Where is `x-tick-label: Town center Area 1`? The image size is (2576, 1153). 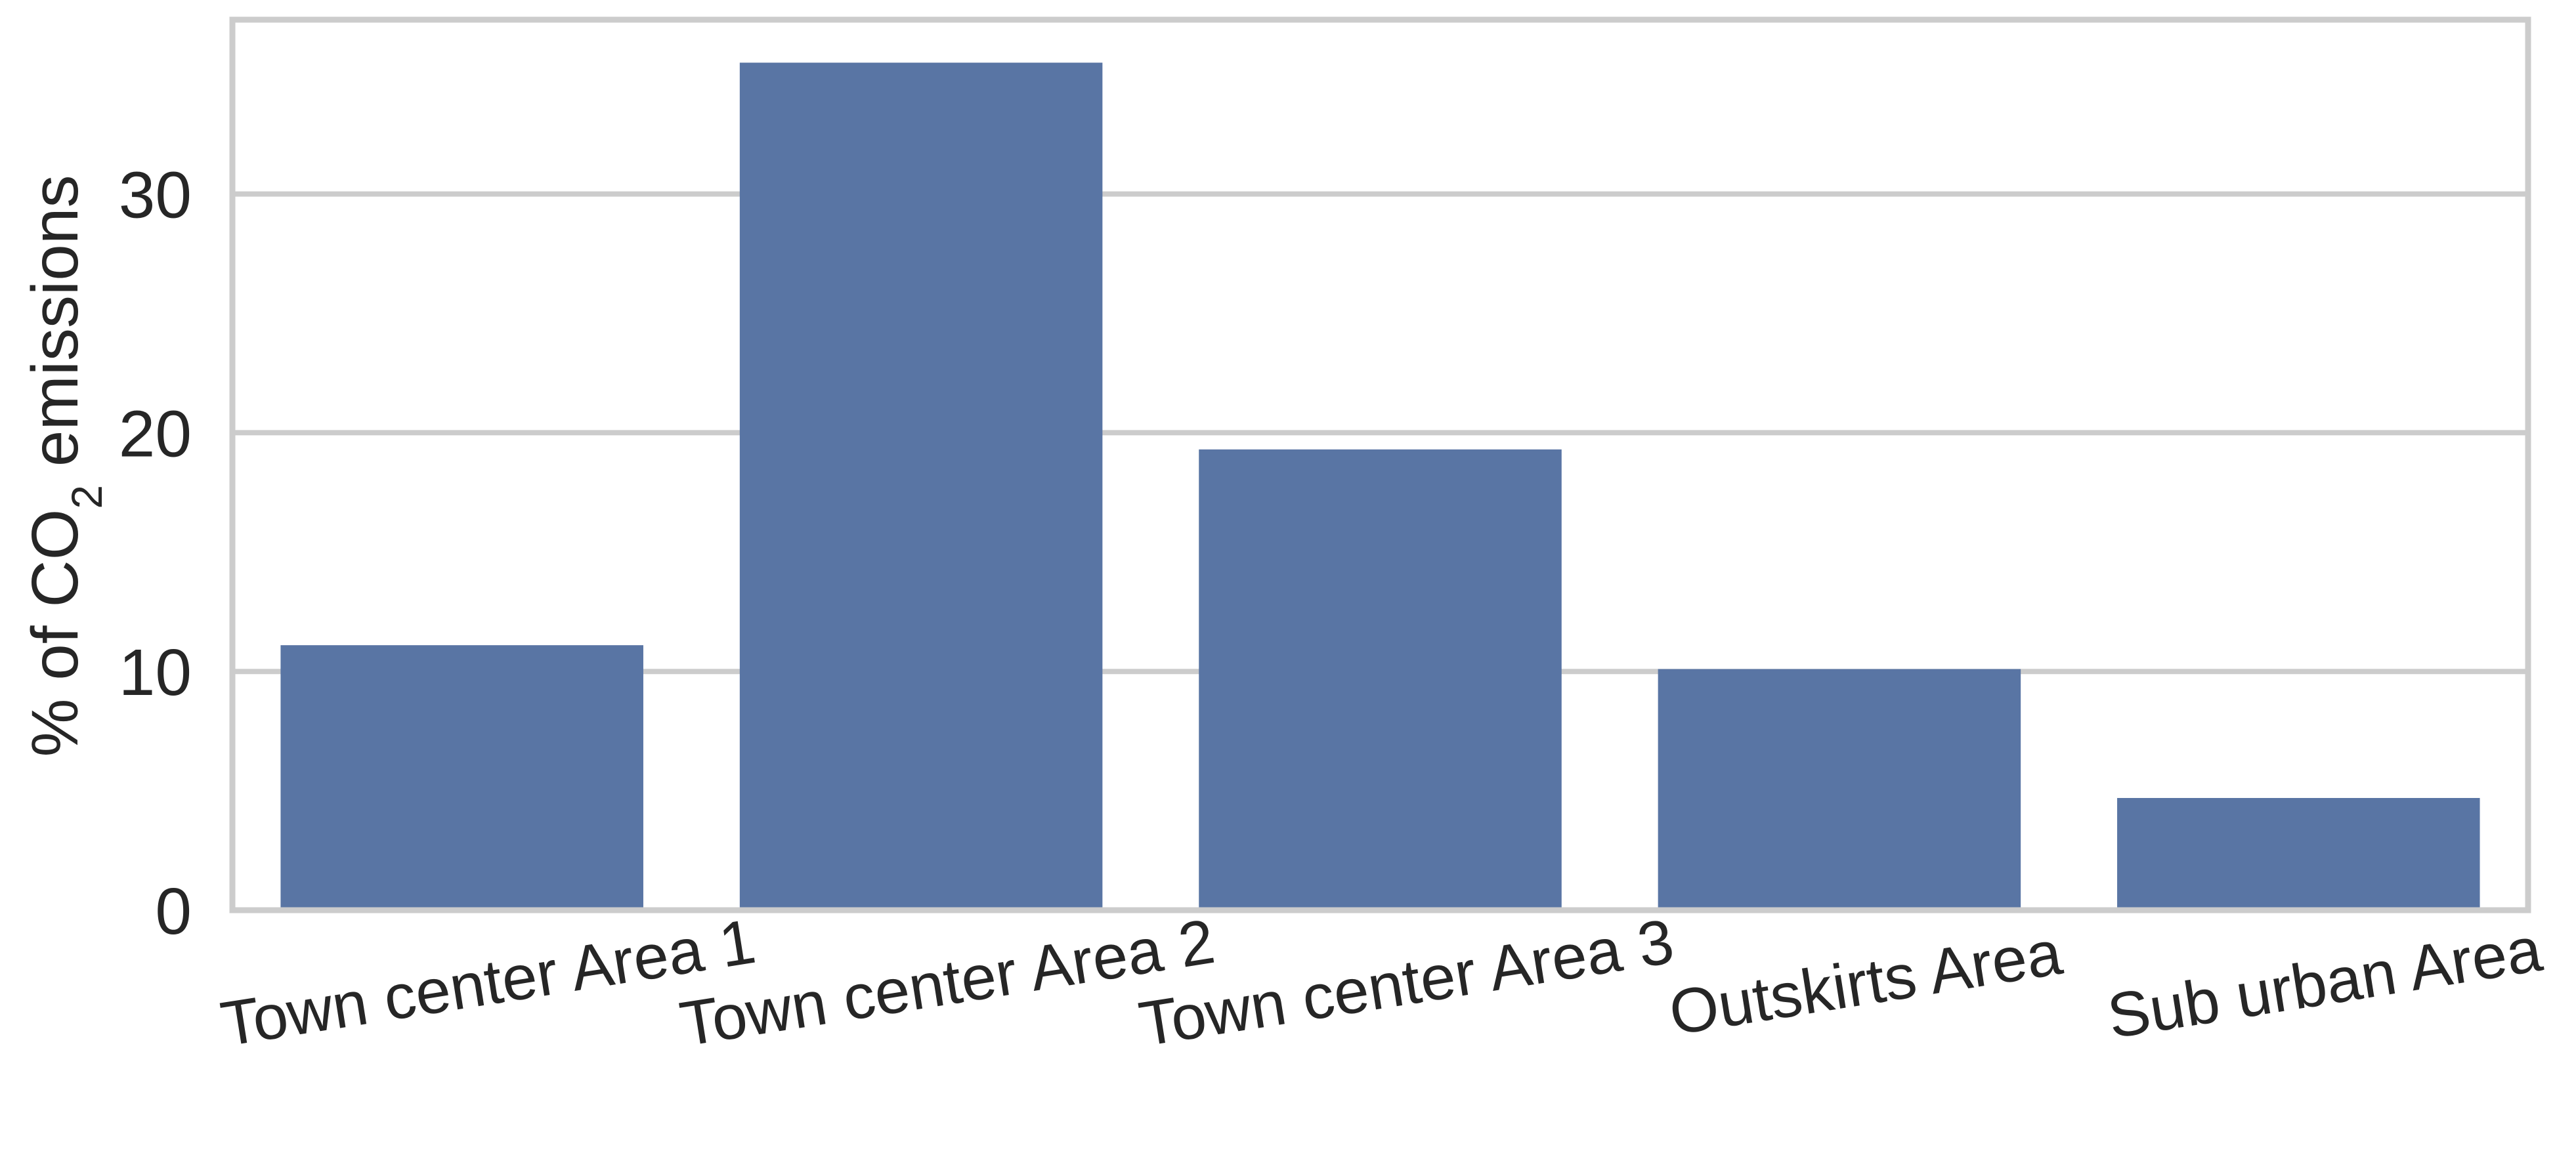
x-tick-label: Town center Area 1 is located at coordinates (488, 983).